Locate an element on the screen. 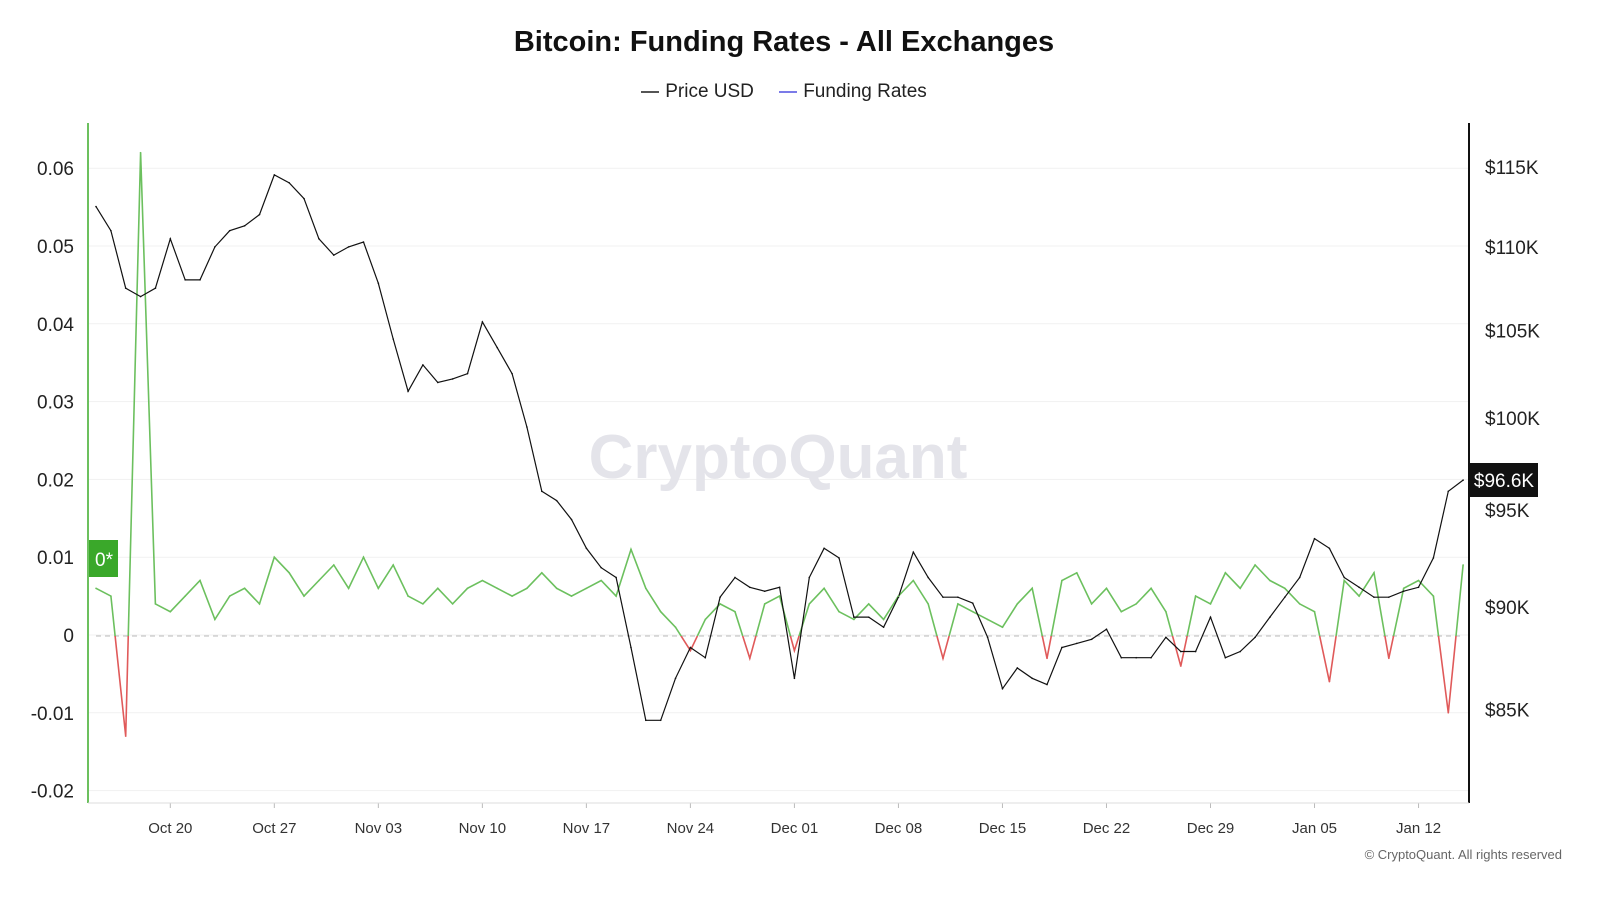 The image size is (1600, 900). x-tick-label: Nov 17 is located at coordinates (587, 828).